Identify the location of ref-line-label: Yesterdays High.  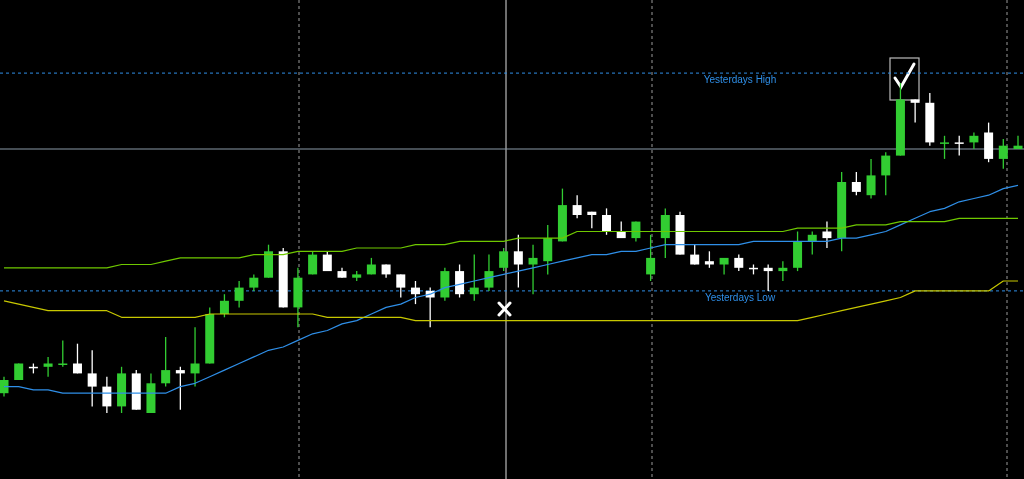
(740, 80).